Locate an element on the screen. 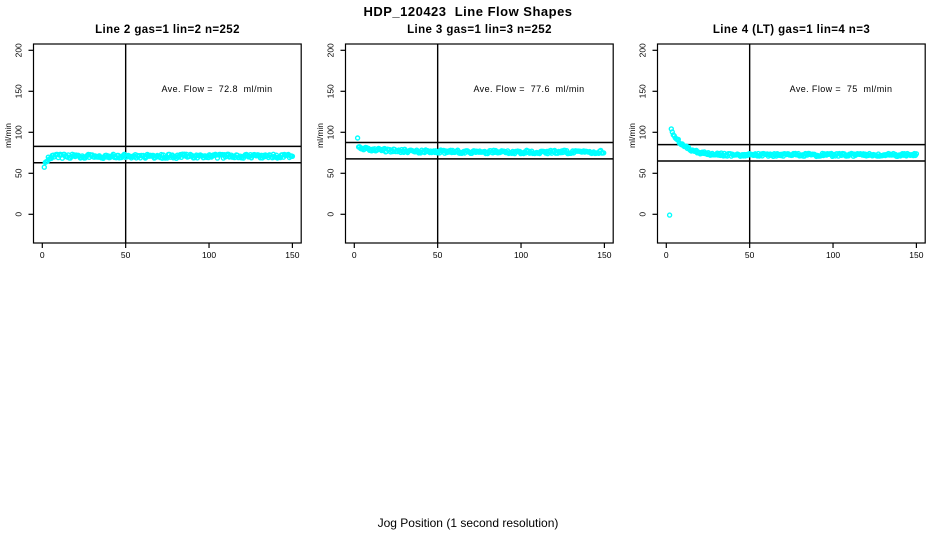  panel-2-ave-flow-annotation: Ave. Flow = 77.6 ml/min is located at coordinates (529, 89).